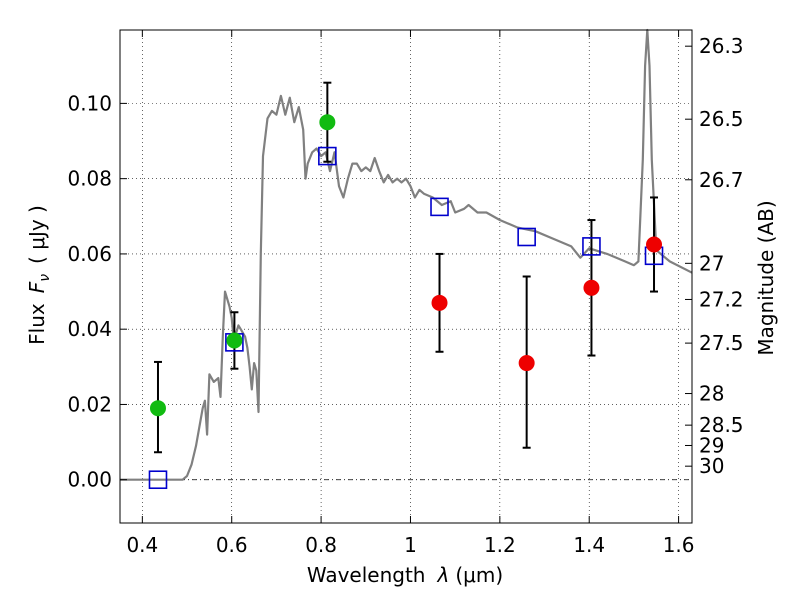  Describe the element at coordinates (89, 329) in the screenshot. I see `y-tick-label: 0.04` at that location.